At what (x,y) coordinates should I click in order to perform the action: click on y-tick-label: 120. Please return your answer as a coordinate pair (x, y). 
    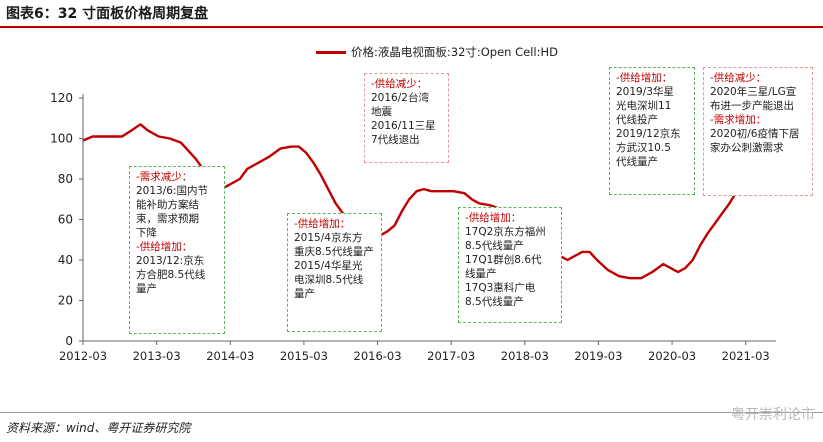
    Looking at the image, I should click on (61, 98).